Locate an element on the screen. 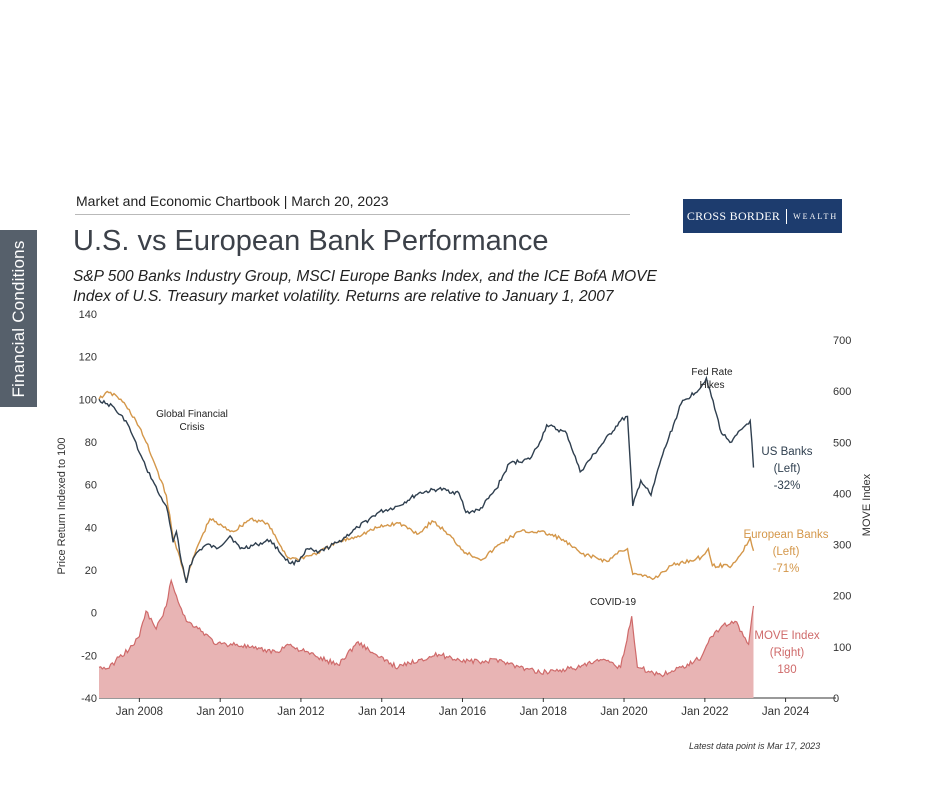 The height and width of the screenshot is (788, 940). page-title: U.S. vs European Bank Performance is located at coordinates (311, 241).